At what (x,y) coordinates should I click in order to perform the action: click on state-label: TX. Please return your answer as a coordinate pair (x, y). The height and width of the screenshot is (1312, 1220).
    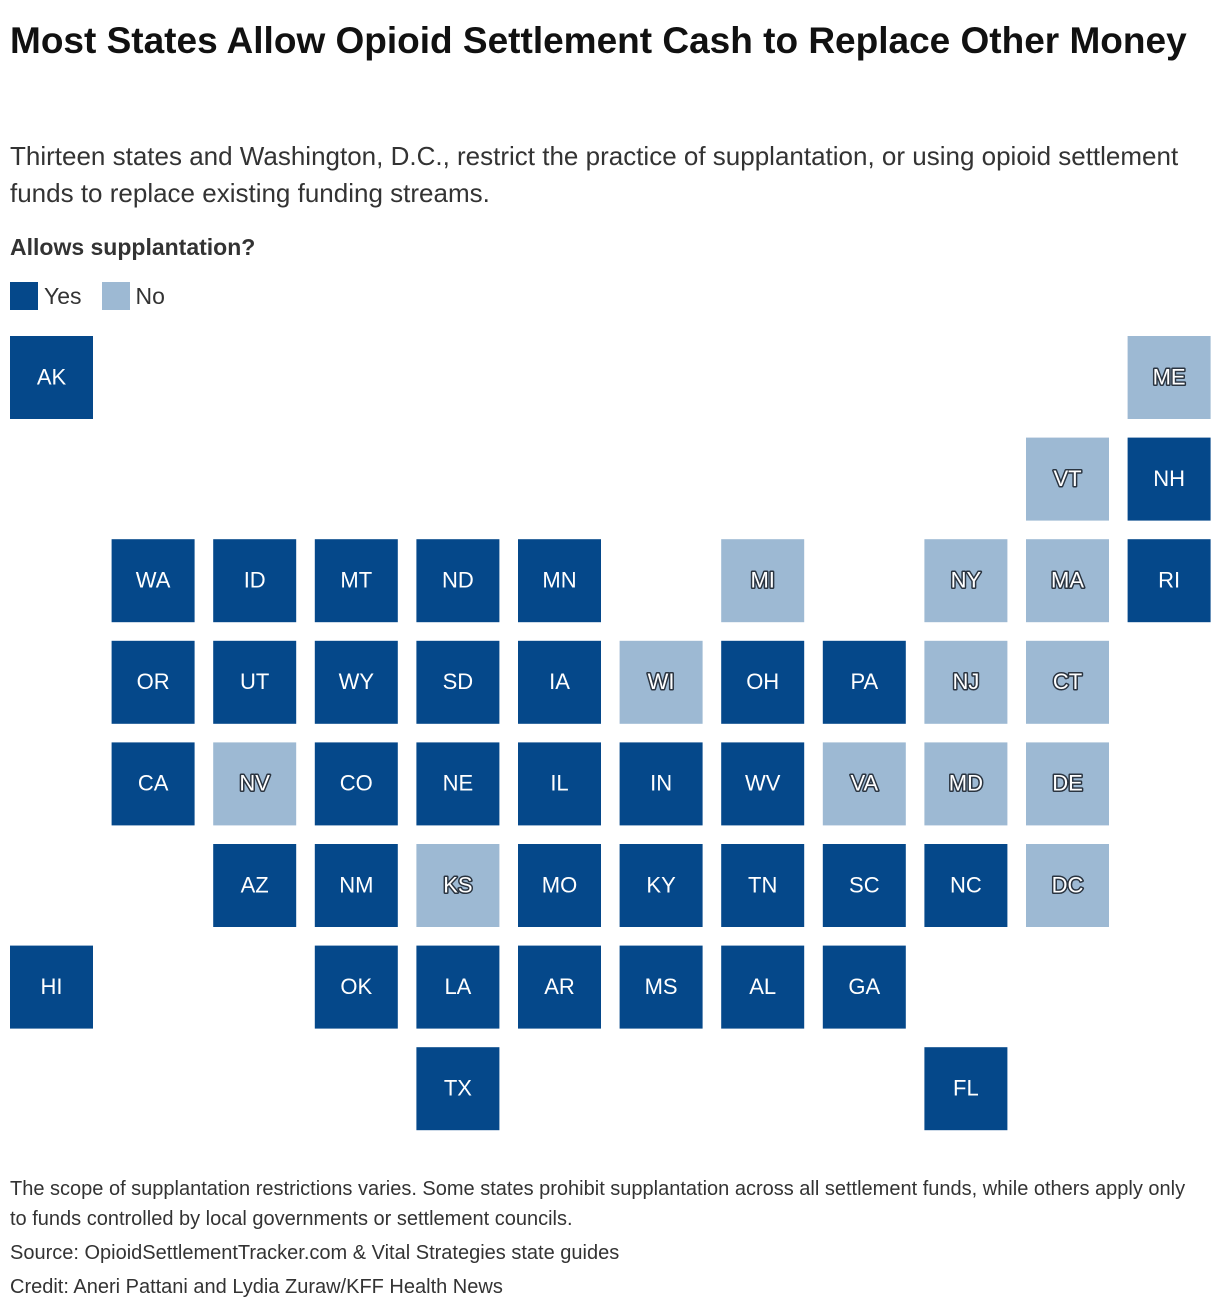
    Looking at the image, I should click on (458, 1088).